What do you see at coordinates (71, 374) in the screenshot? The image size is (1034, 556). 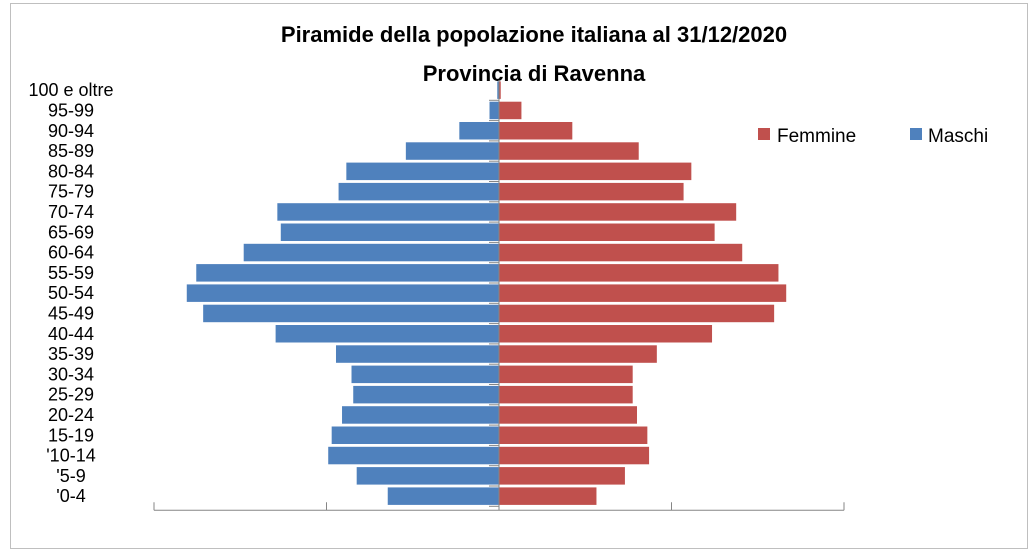 I see `category-label-30-34: 30-34` at bounding box center [71, 374].